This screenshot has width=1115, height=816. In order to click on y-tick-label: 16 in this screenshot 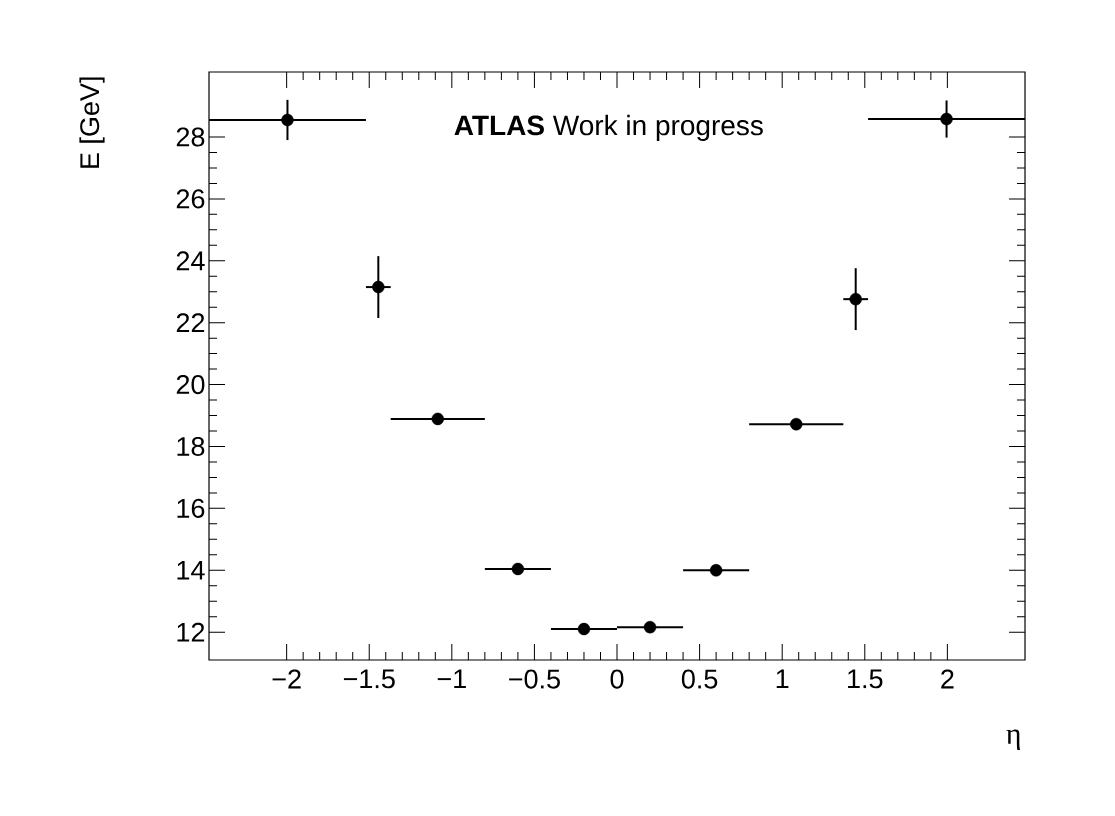, I will do `click(191, 508)`.